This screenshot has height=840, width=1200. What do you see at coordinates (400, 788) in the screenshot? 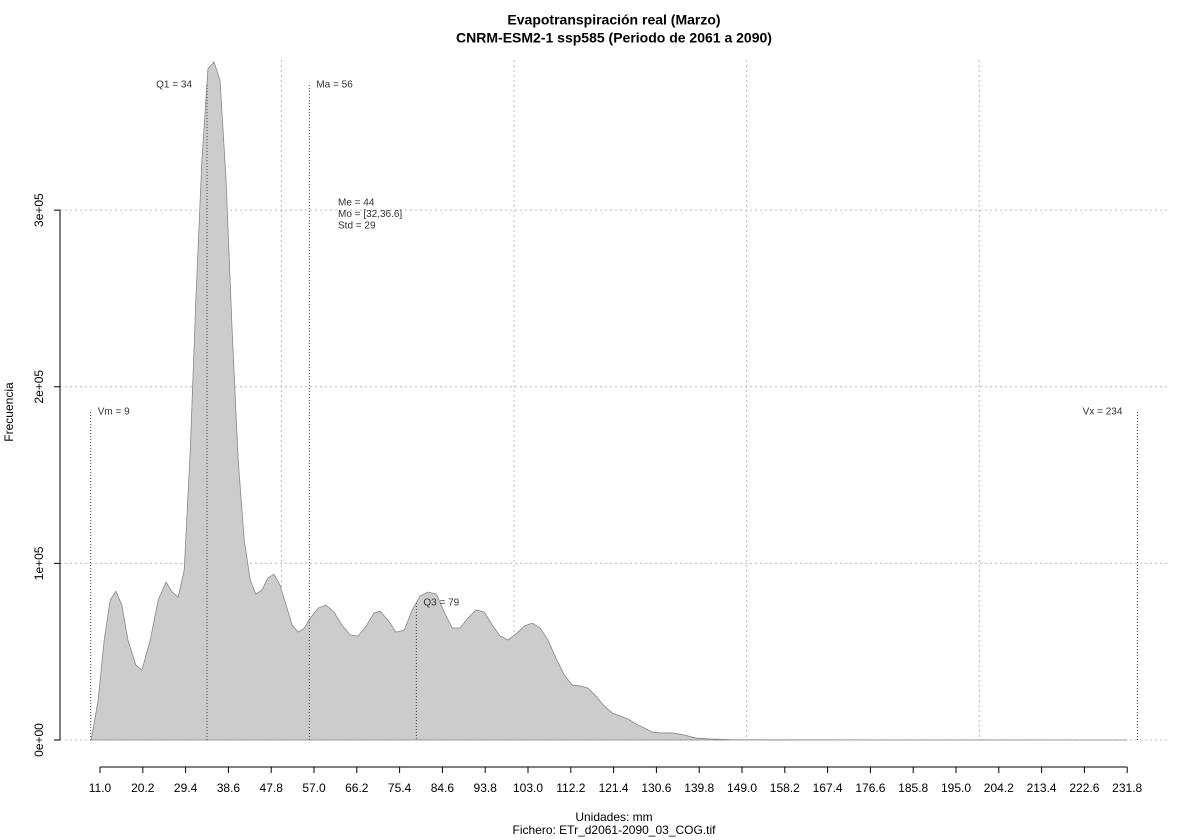
I see `x-tick-label: 75.4` at bounding box center [400, 788].